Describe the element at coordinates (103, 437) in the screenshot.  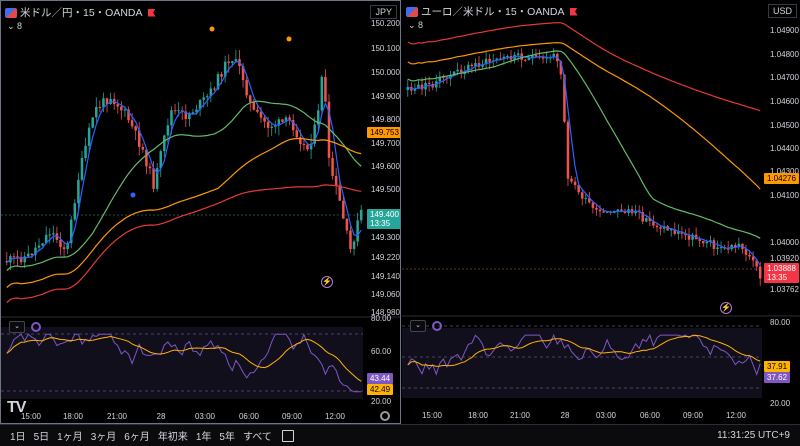
I see `range-button-3: 3ヶ月` at that location.